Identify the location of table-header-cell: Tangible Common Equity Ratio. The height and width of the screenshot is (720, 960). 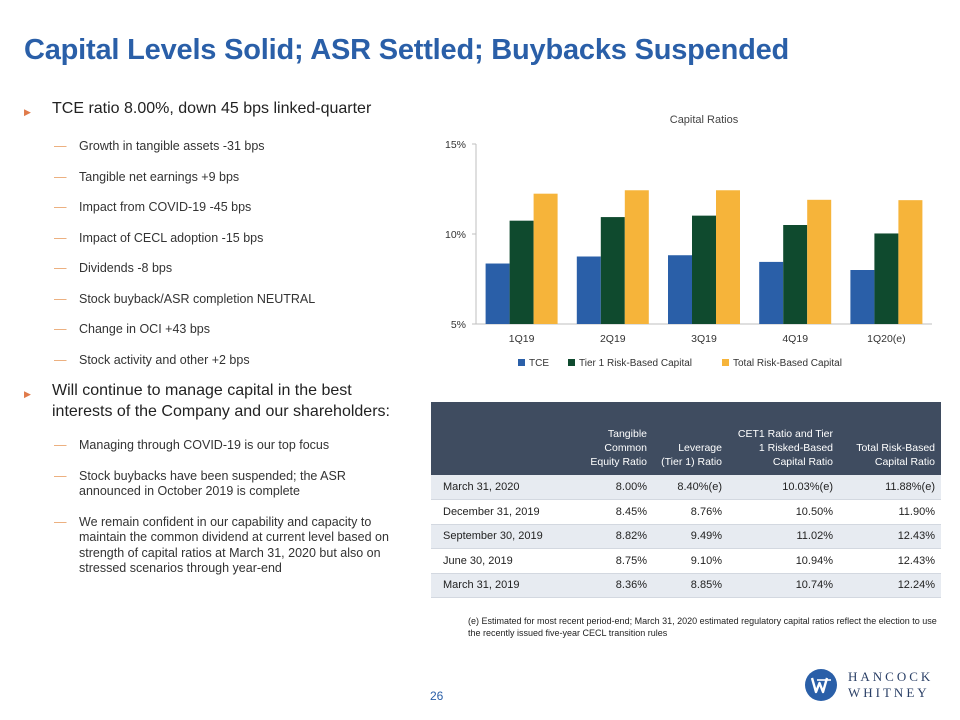
(617, 438).